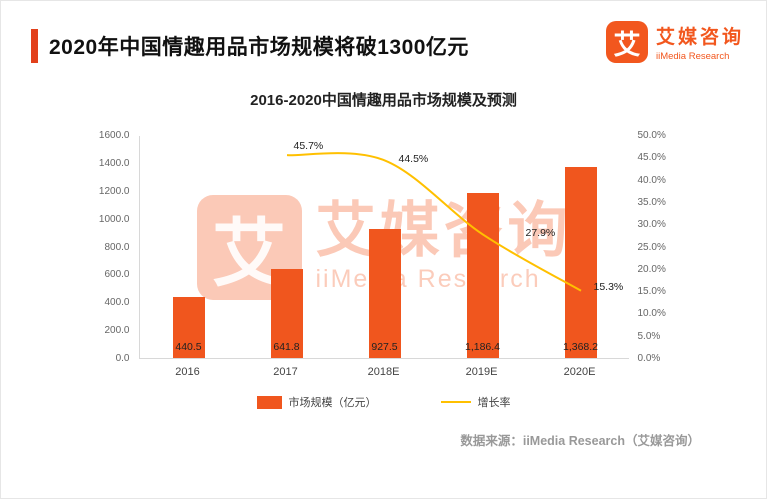 The image size is (767, 499). I want to click on y-axis-right-tick: 20.0%, so click(651, 269).